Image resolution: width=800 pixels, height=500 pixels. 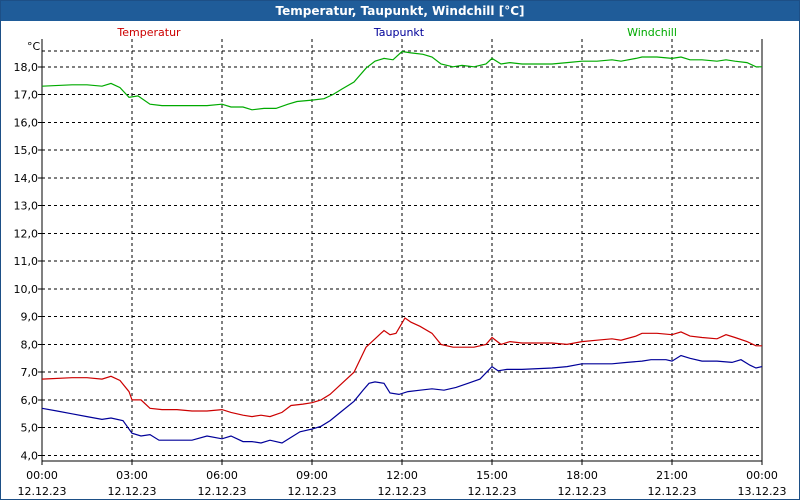 What do you see at coordinates (26, 67) in the screenshot?
I see `y-tick-label: 18,0` at bounding box center [26, 67].